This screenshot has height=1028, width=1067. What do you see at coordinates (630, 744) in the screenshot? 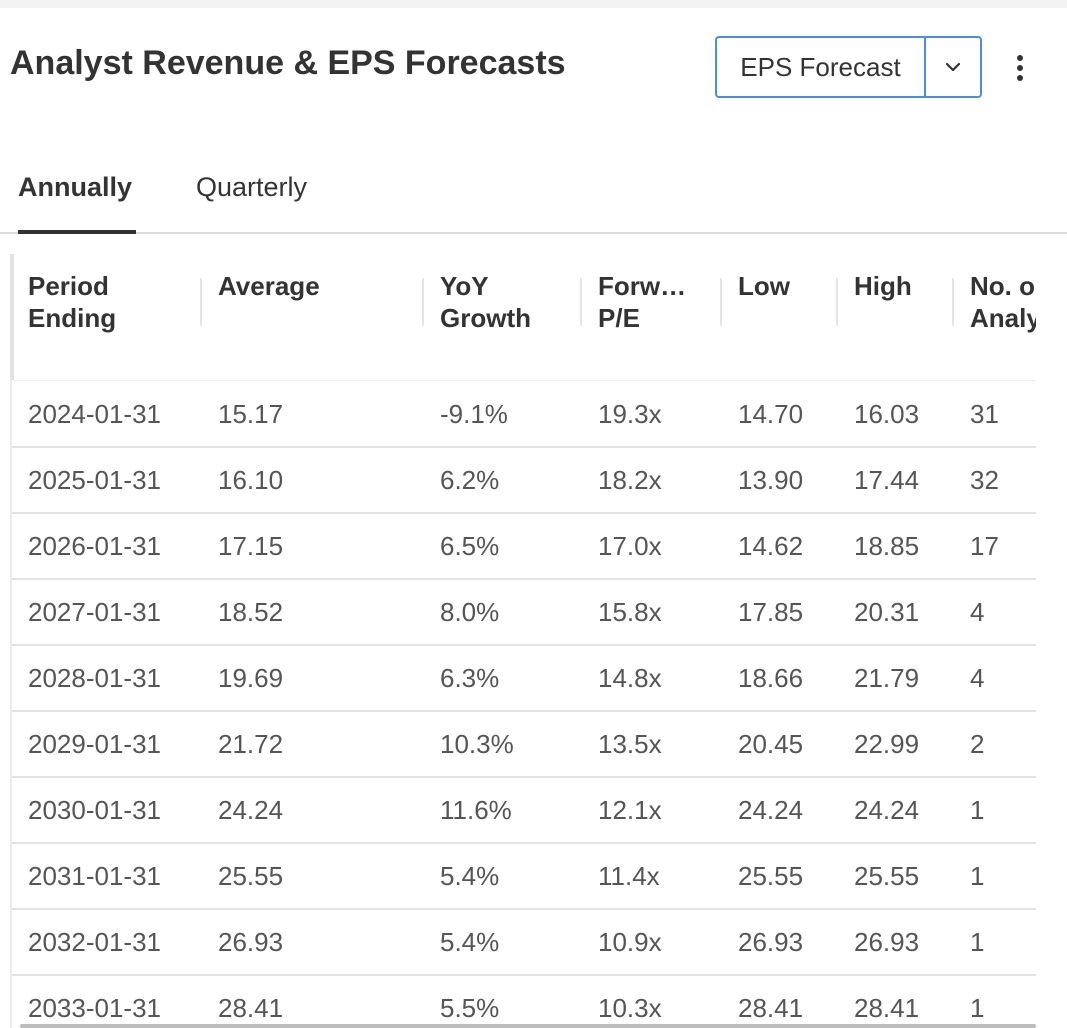
I see `cell-forward-pe: 13.5x` at bounding box center [630, 744].